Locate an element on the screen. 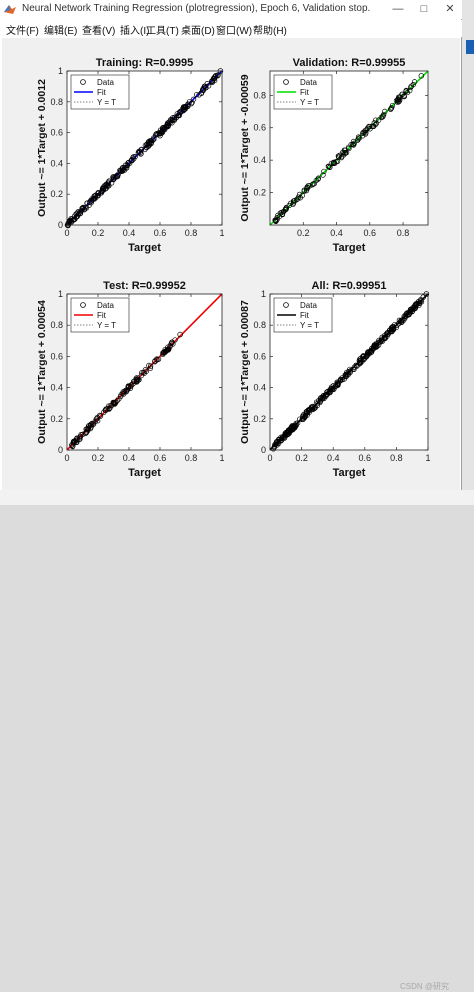 The height and width of the screenshot is (992, 474). menu-file: 文件(F) is located at coordinates (22, 31).